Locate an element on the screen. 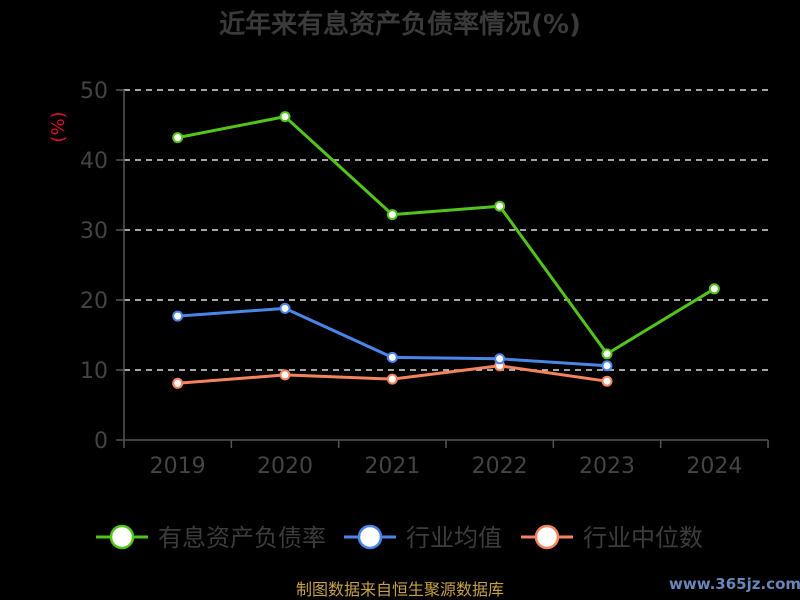 This screenshot has height=600, width=800. x-tick-label: 2019 is located at coordinates (178, 466).